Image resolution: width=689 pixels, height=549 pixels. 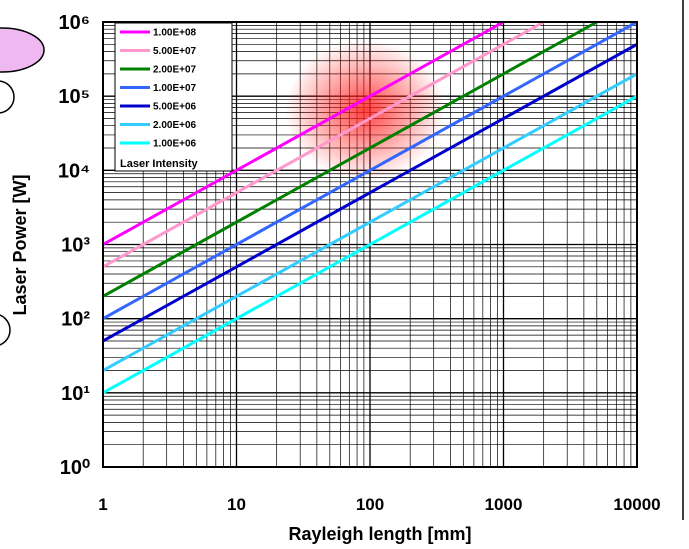 What do you see at coordinates (175, 88) in the screenshot?
I see `legend-label: 1.00E+07` at bounding box center [175, 88].